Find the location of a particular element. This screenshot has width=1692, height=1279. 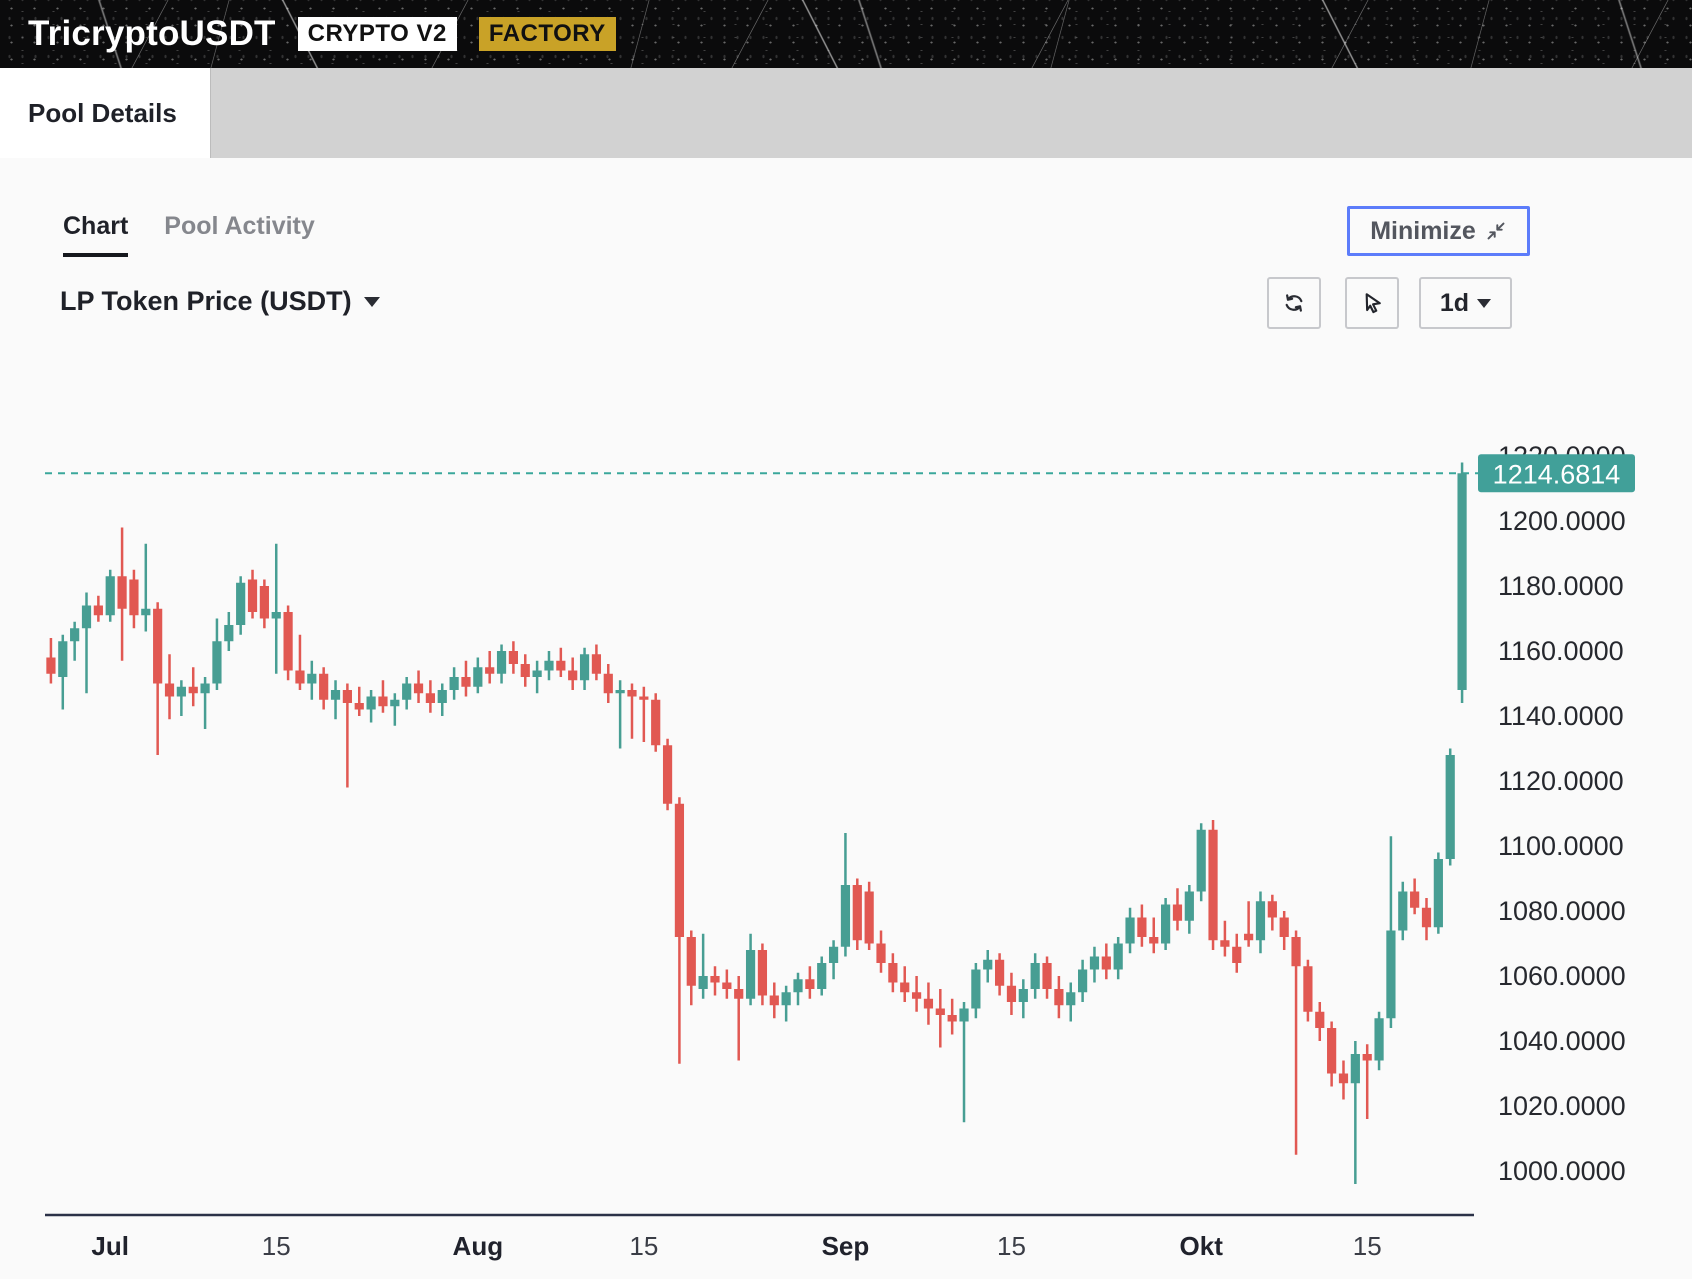

current-price-label: 1214.6814 is located at coordinates (1557, 474).